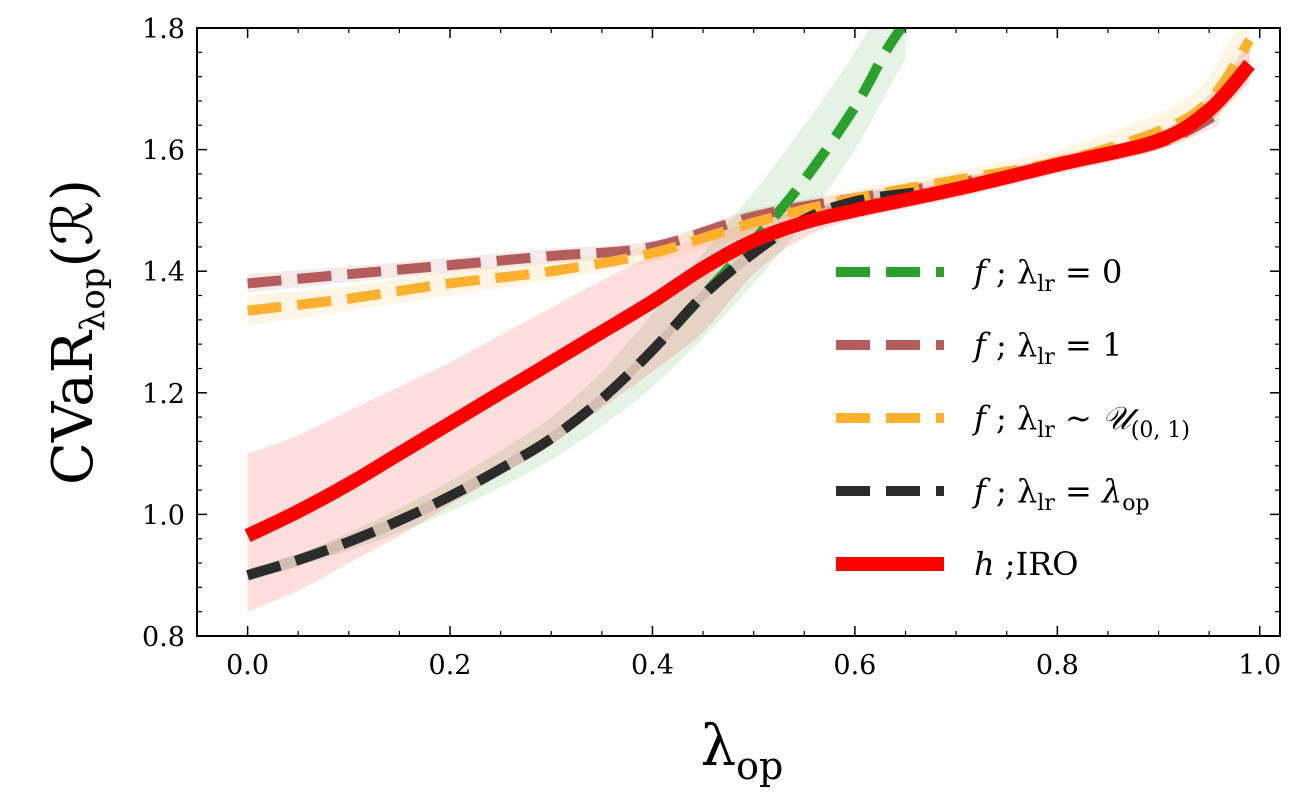 The width and height of the screenshot is (1304, 794). I want to click on legend-label-0: f ; λlr = 0, so click(1047, 275).